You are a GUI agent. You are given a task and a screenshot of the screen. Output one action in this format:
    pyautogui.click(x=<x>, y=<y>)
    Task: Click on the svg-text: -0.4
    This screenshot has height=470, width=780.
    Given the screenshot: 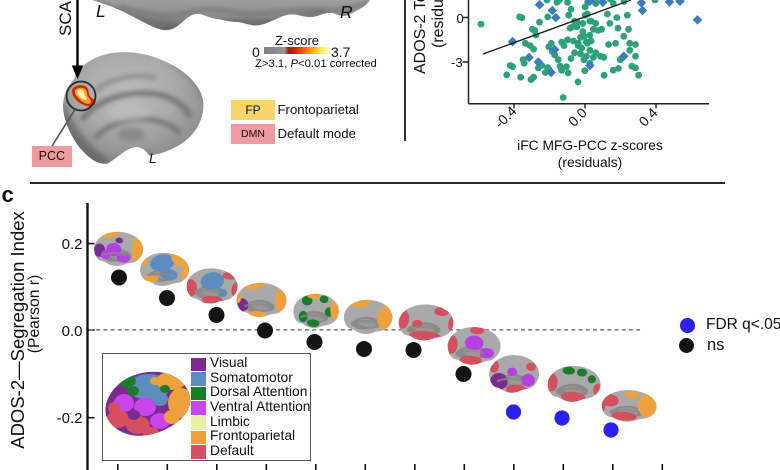 What is the action you would take?
    pyautogui.click(x=505, y=117)
    